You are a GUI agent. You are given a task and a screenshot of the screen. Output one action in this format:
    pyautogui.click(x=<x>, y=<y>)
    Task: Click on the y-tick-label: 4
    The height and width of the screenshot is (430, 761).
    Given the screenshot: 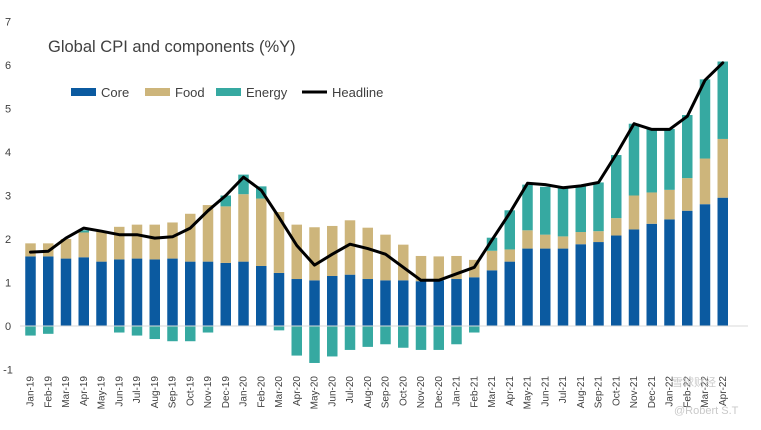 What is the action you would take?
    pyautogui.click(x=8, y=153)
    